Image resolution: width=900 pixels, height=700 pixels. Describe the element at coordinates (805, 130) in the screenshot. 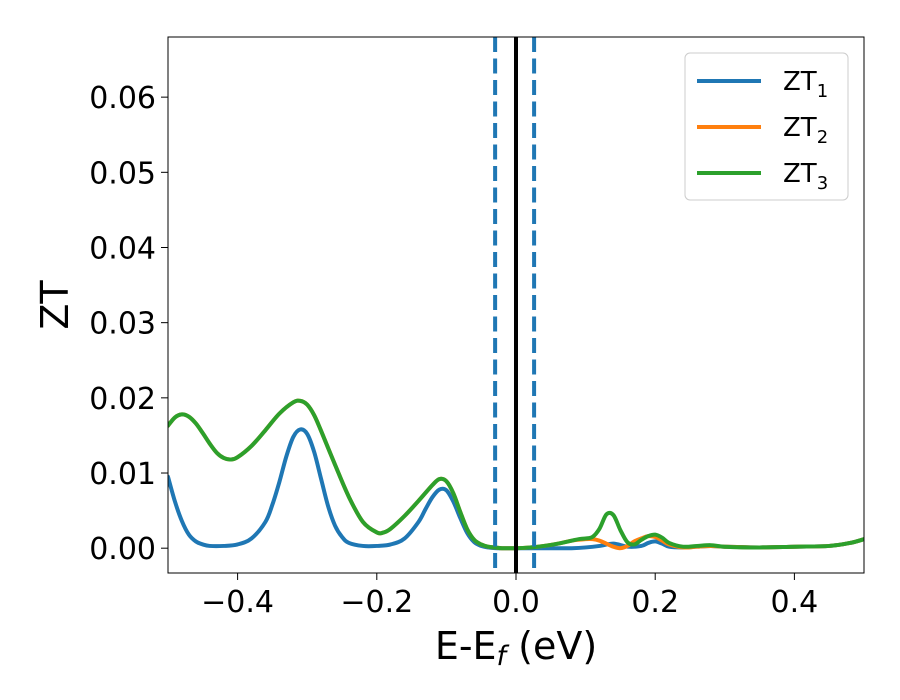

I see `legend-label-2: ZT2` at that location.